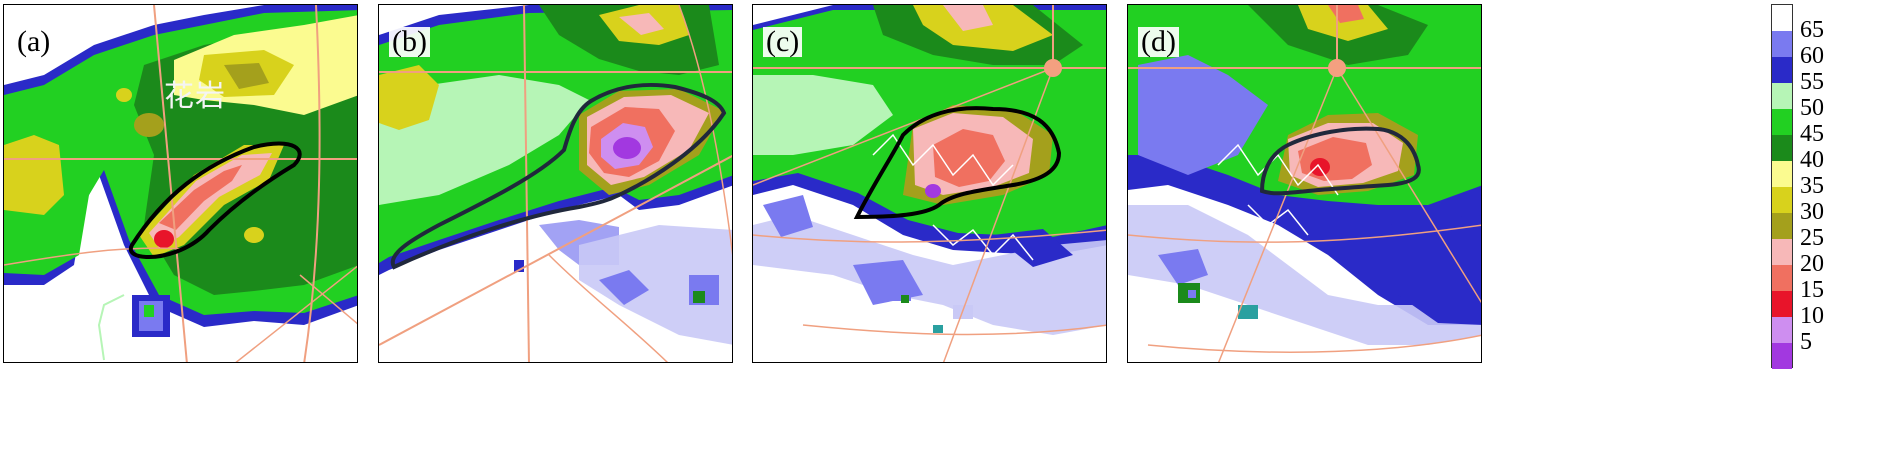 This screenshot has height=455, width=1879. I want to click on colorbar-tick-label: 60, so click(1812, 56).